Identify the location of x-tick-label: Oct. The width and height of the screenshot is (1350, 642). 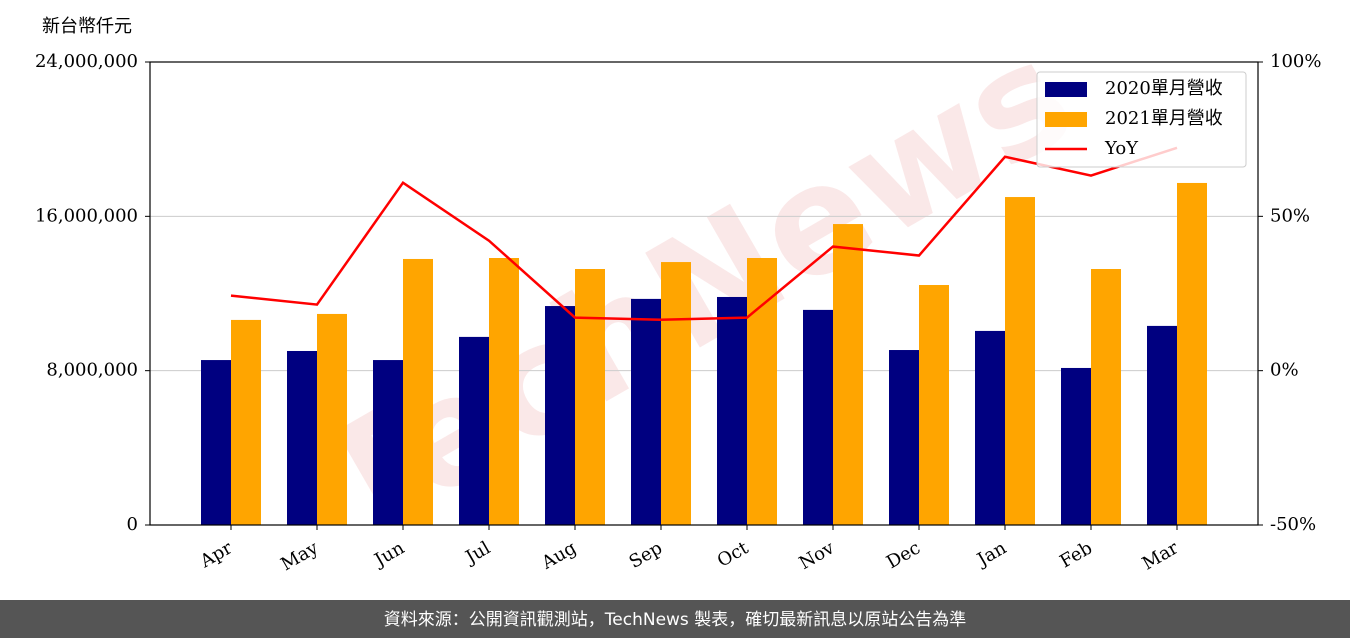
(733, 554).